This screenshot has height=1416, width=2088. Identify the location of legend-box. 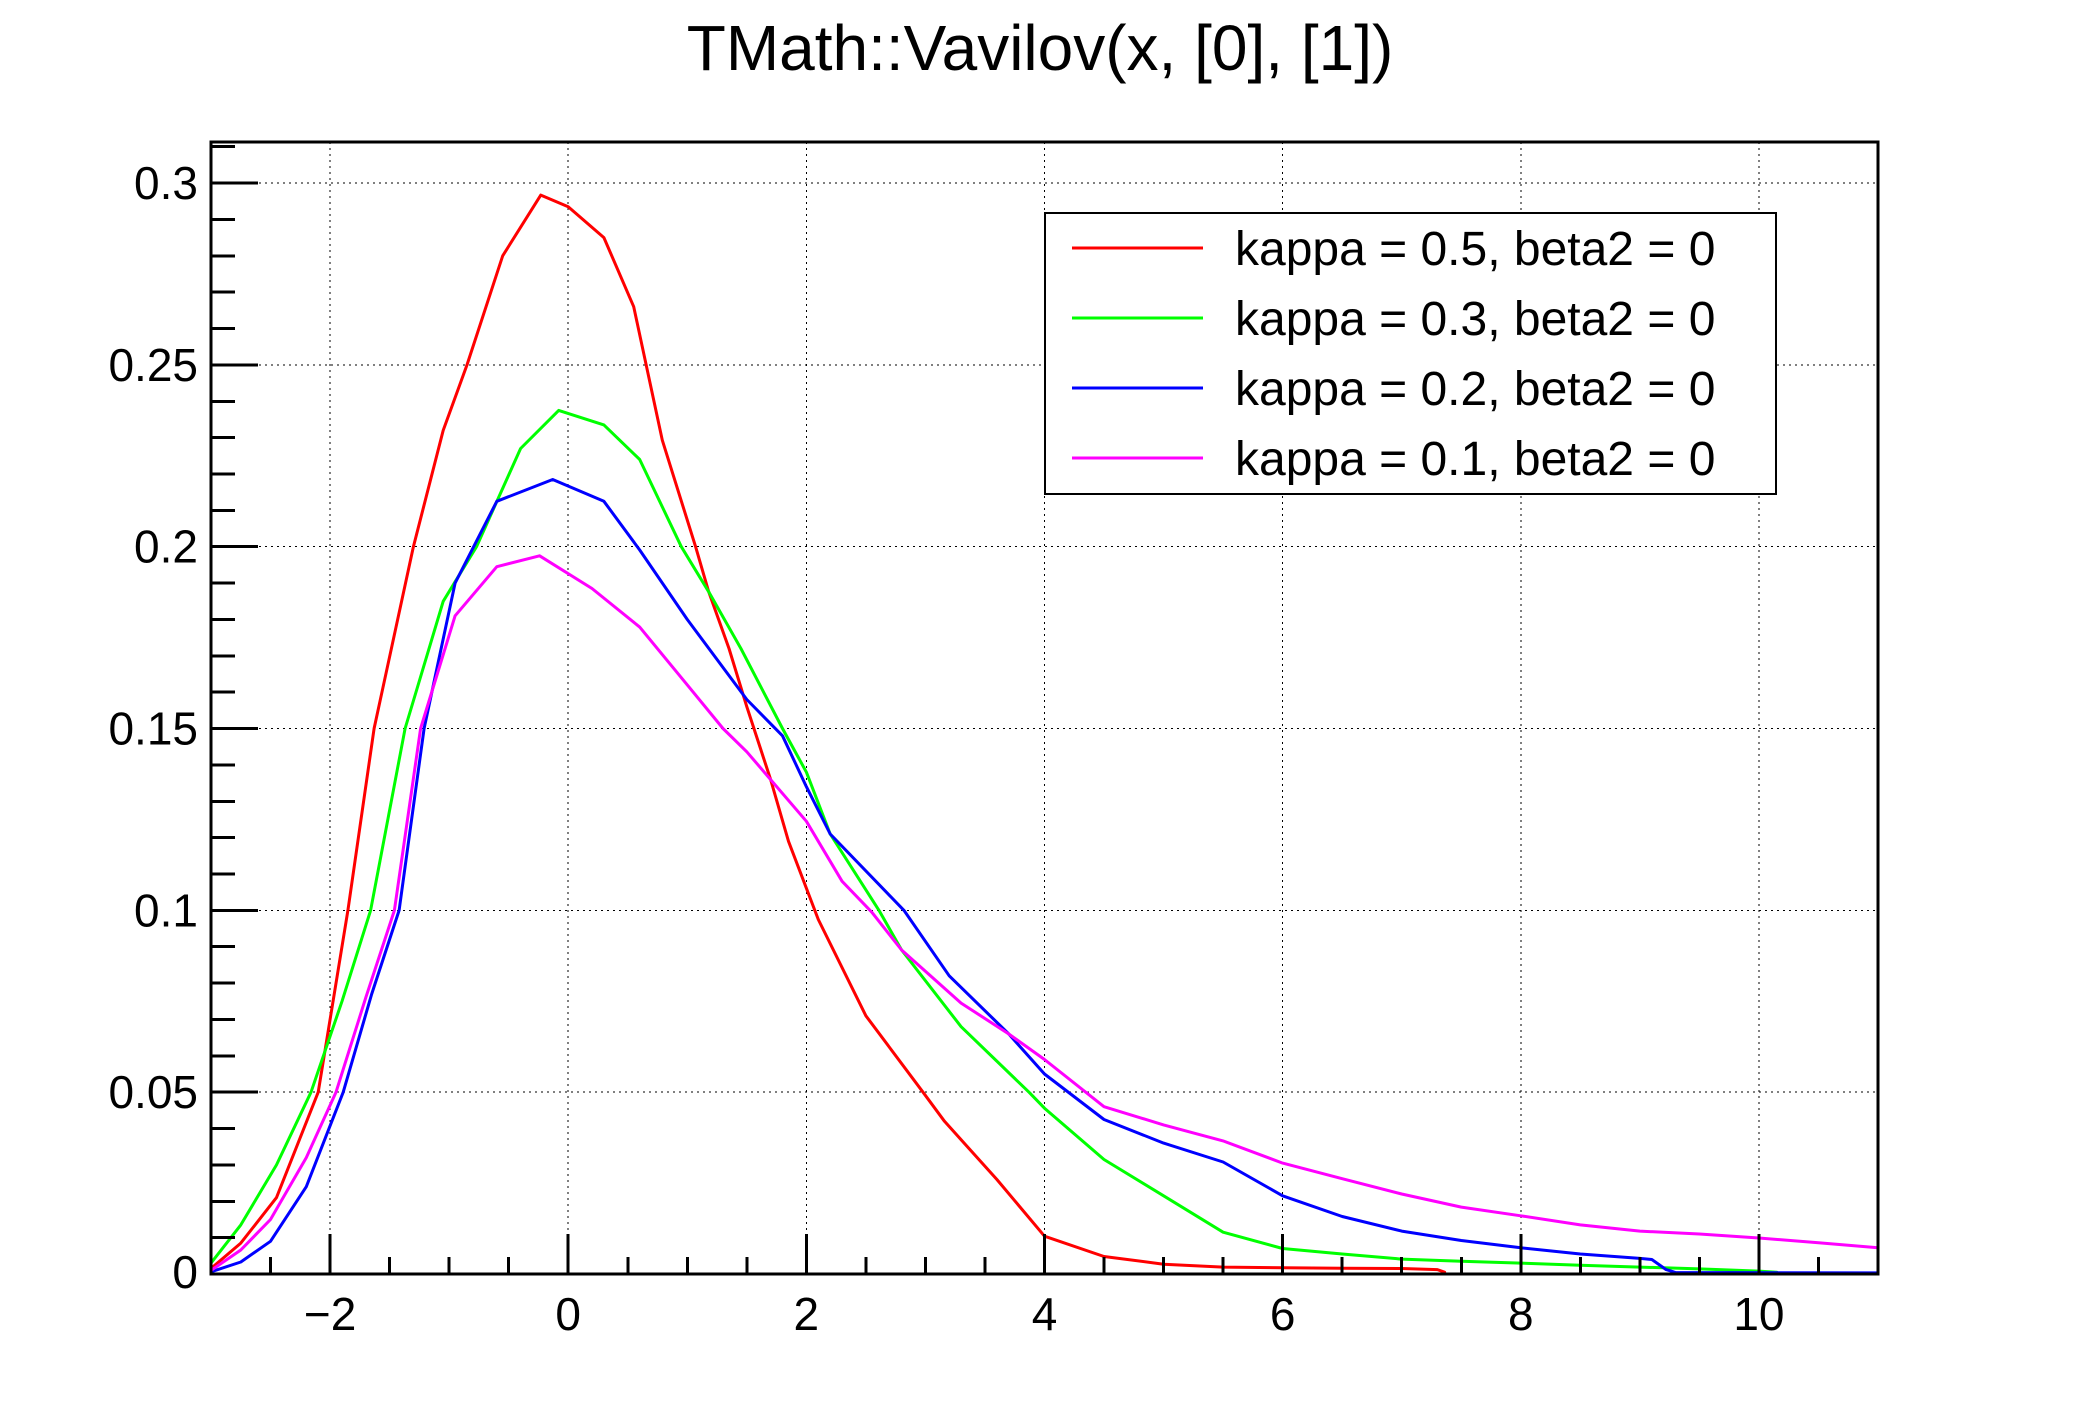
(1410, 353).